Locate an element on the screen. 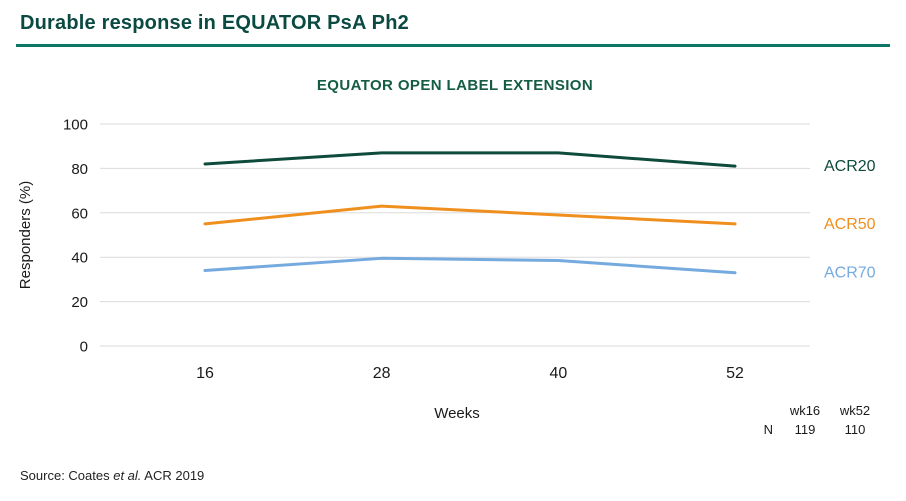 This screenshot has height=501, width=906. y-tick-label: 20 is located at coordinates (79, 302).